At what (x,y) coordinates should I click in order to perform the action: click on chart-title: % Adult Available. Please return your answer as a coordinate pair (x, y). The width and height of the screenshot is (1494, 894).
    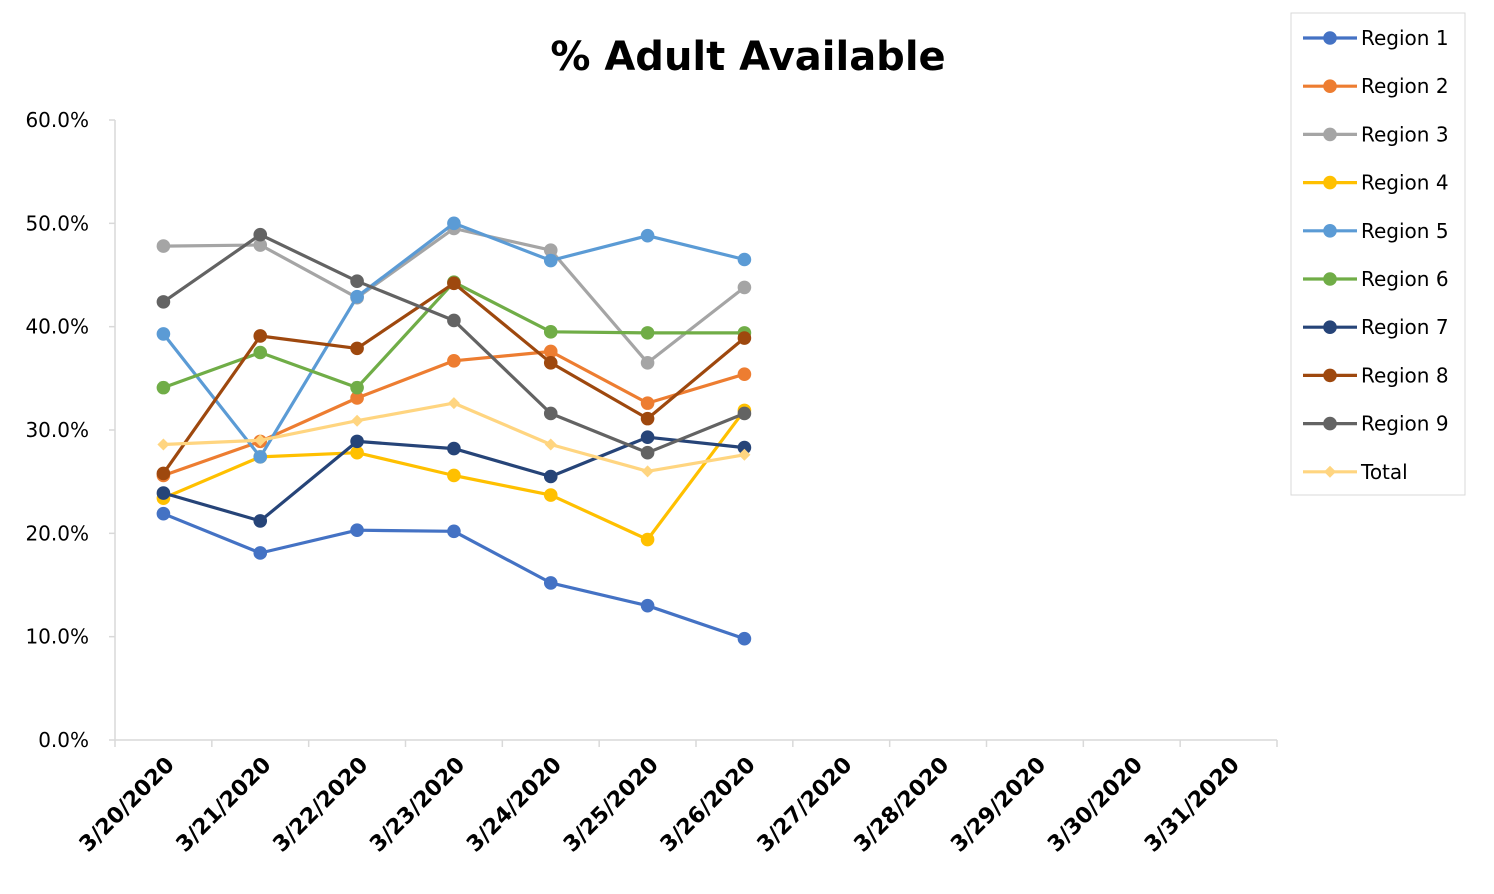
    Looking at the image, I should click on (747, 57).